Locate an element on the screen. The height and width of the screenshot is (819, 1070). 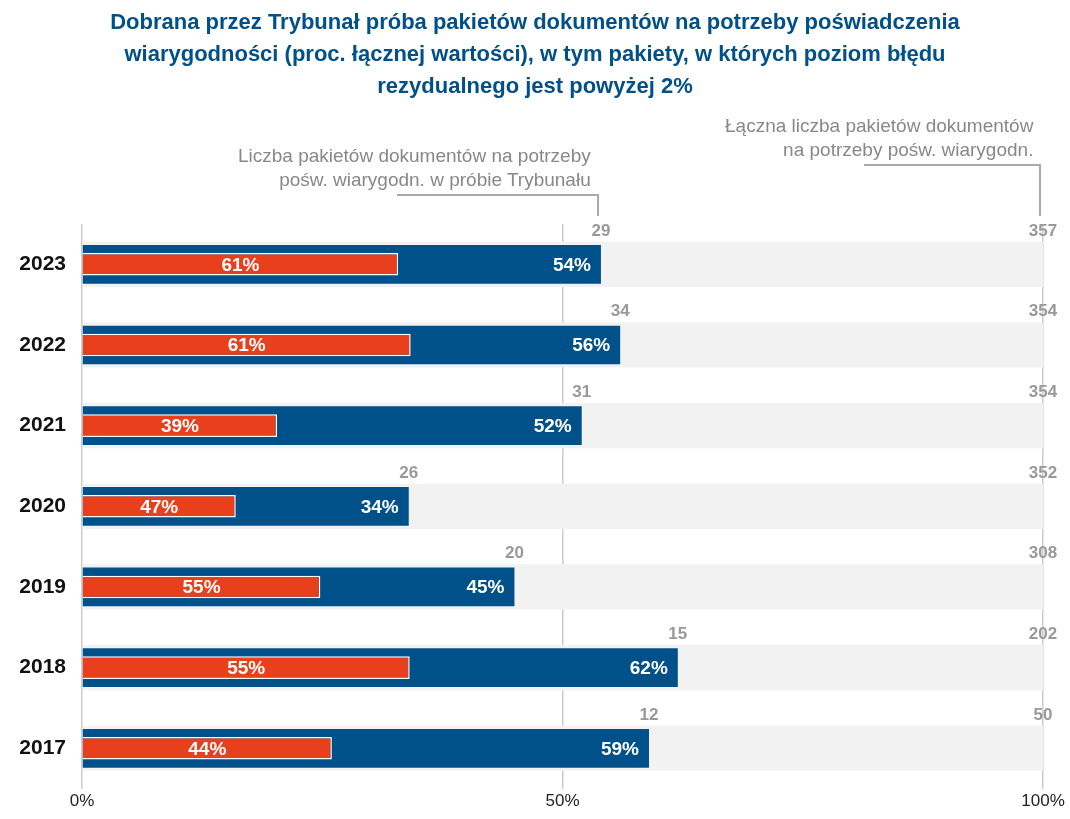
data-label: 45% is located at coordinates (485, 587).